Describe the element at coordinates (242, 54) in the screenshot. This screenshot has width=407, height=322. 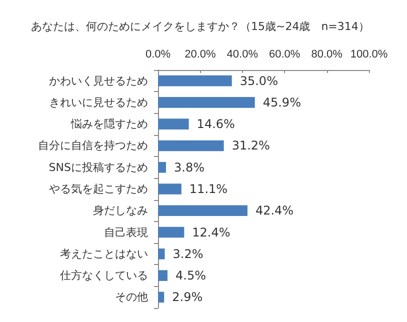
I see `x-tick-label: 40.0%` at that location.